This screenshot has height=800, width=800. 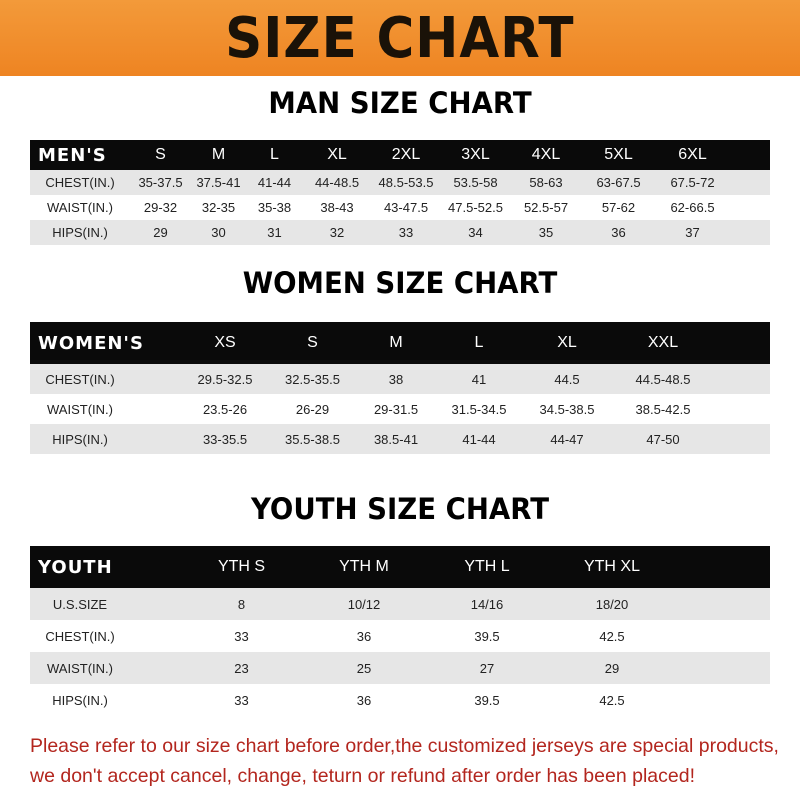 I want to click on main-title: SIZE CHART, so click(x=400, y=38).